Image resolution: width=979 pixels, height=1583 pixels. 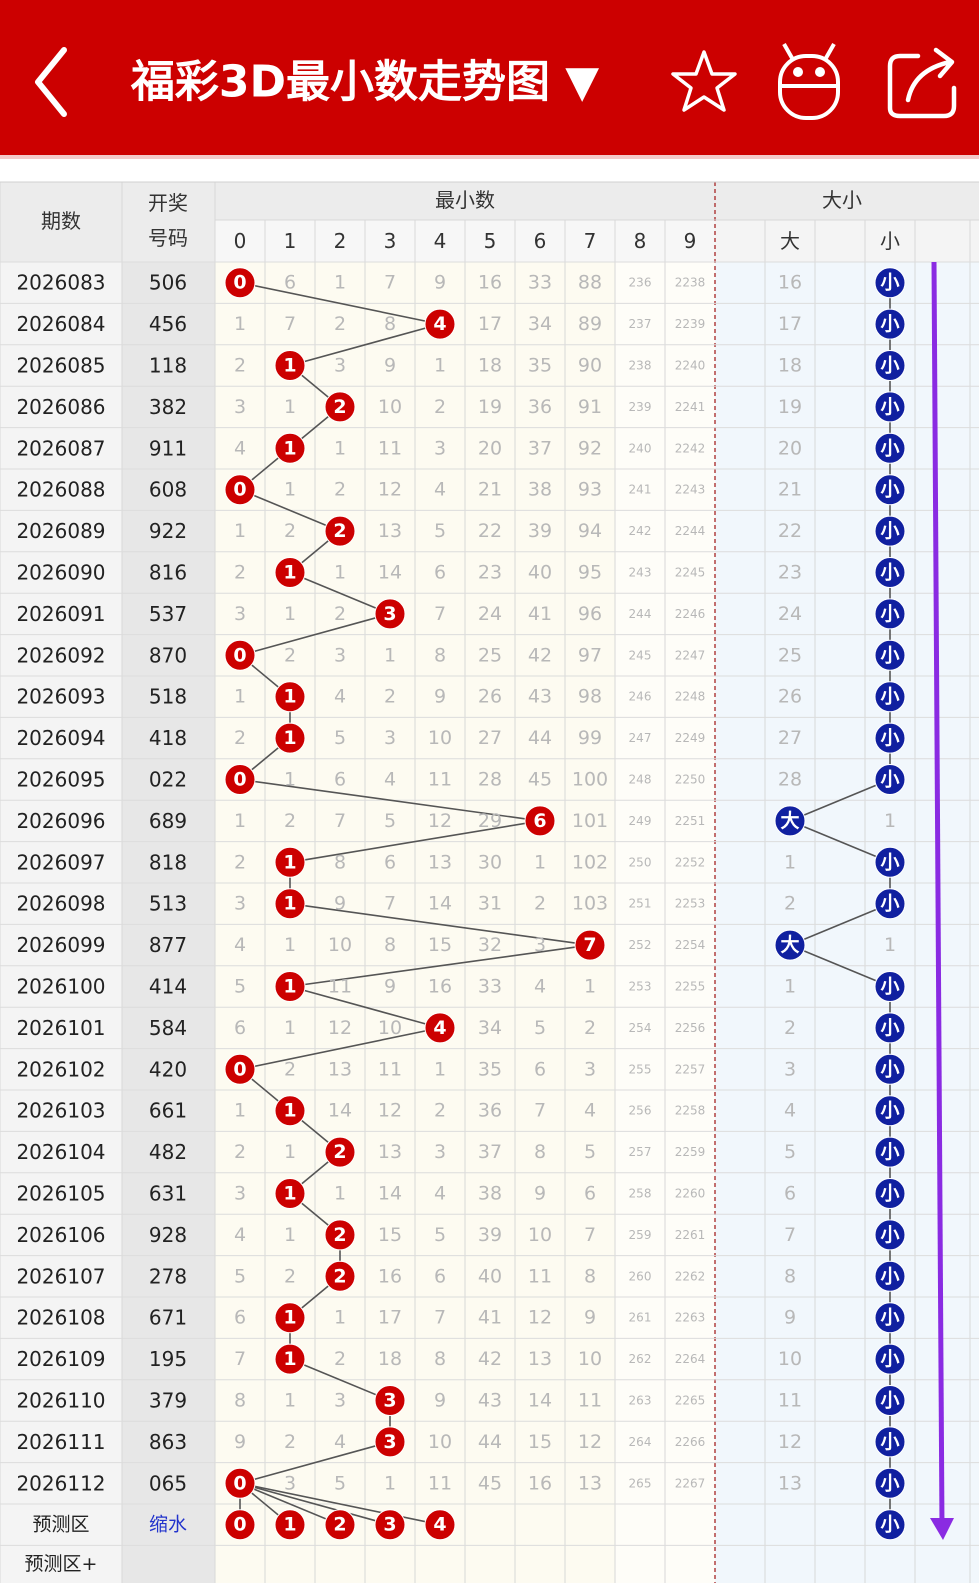 What do you see at coordinates (168, 945) in the screenshot?
I see `draw-number: 877` at bounding box center [168, 945].